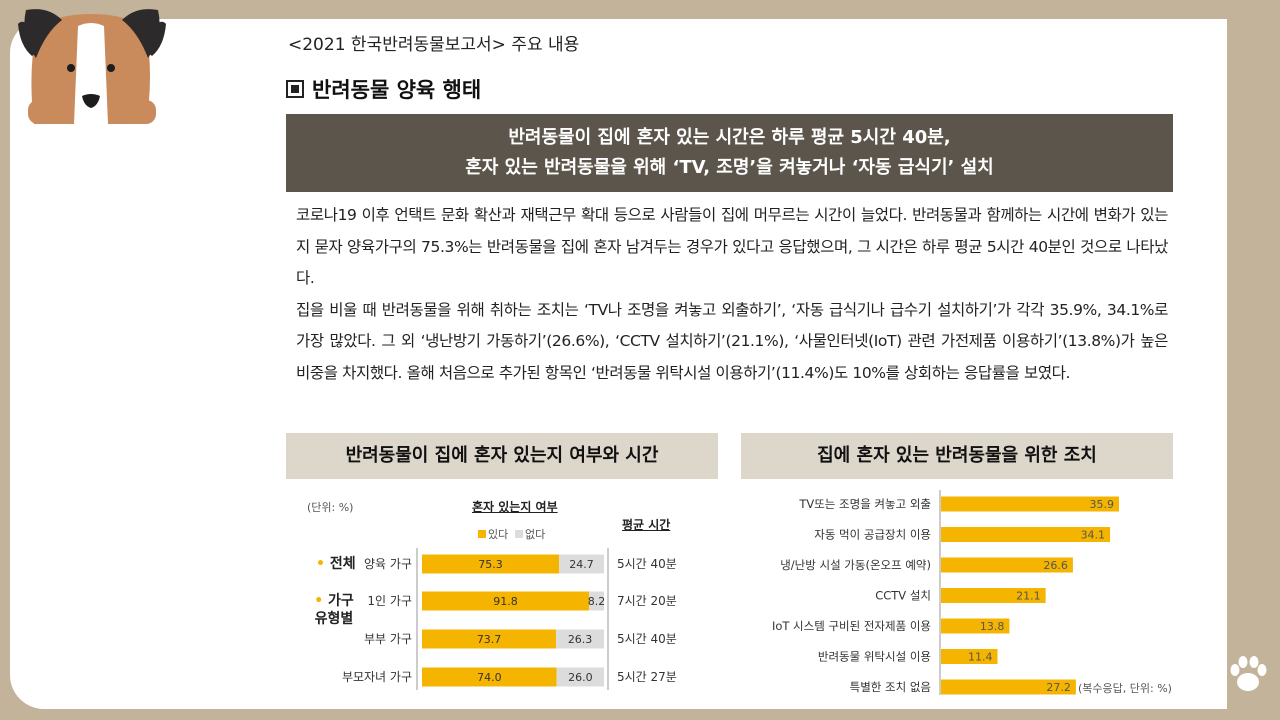 The height and width of the screenshot is (720, 1280). I want to click on right-category-label: 반려동물 위탁시설 이용, so click(874, 657).